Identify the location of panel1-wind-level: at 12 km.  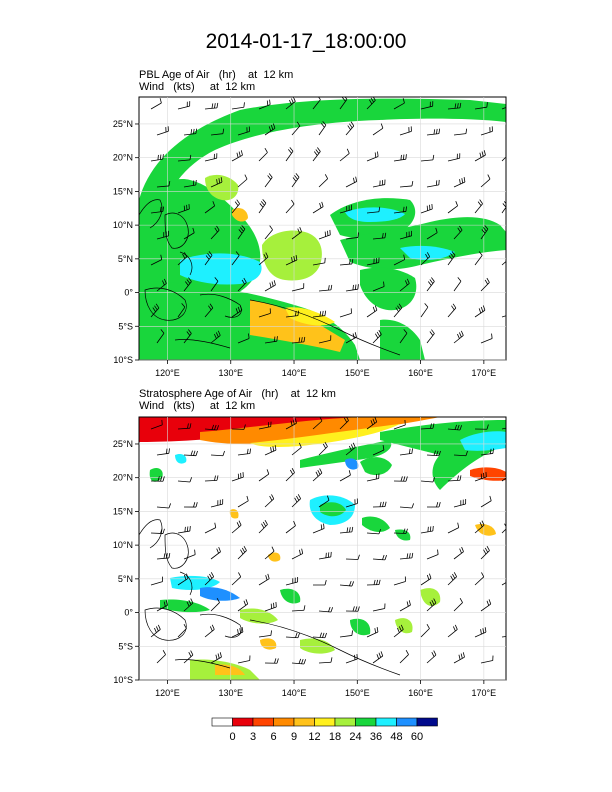
(232, 87).